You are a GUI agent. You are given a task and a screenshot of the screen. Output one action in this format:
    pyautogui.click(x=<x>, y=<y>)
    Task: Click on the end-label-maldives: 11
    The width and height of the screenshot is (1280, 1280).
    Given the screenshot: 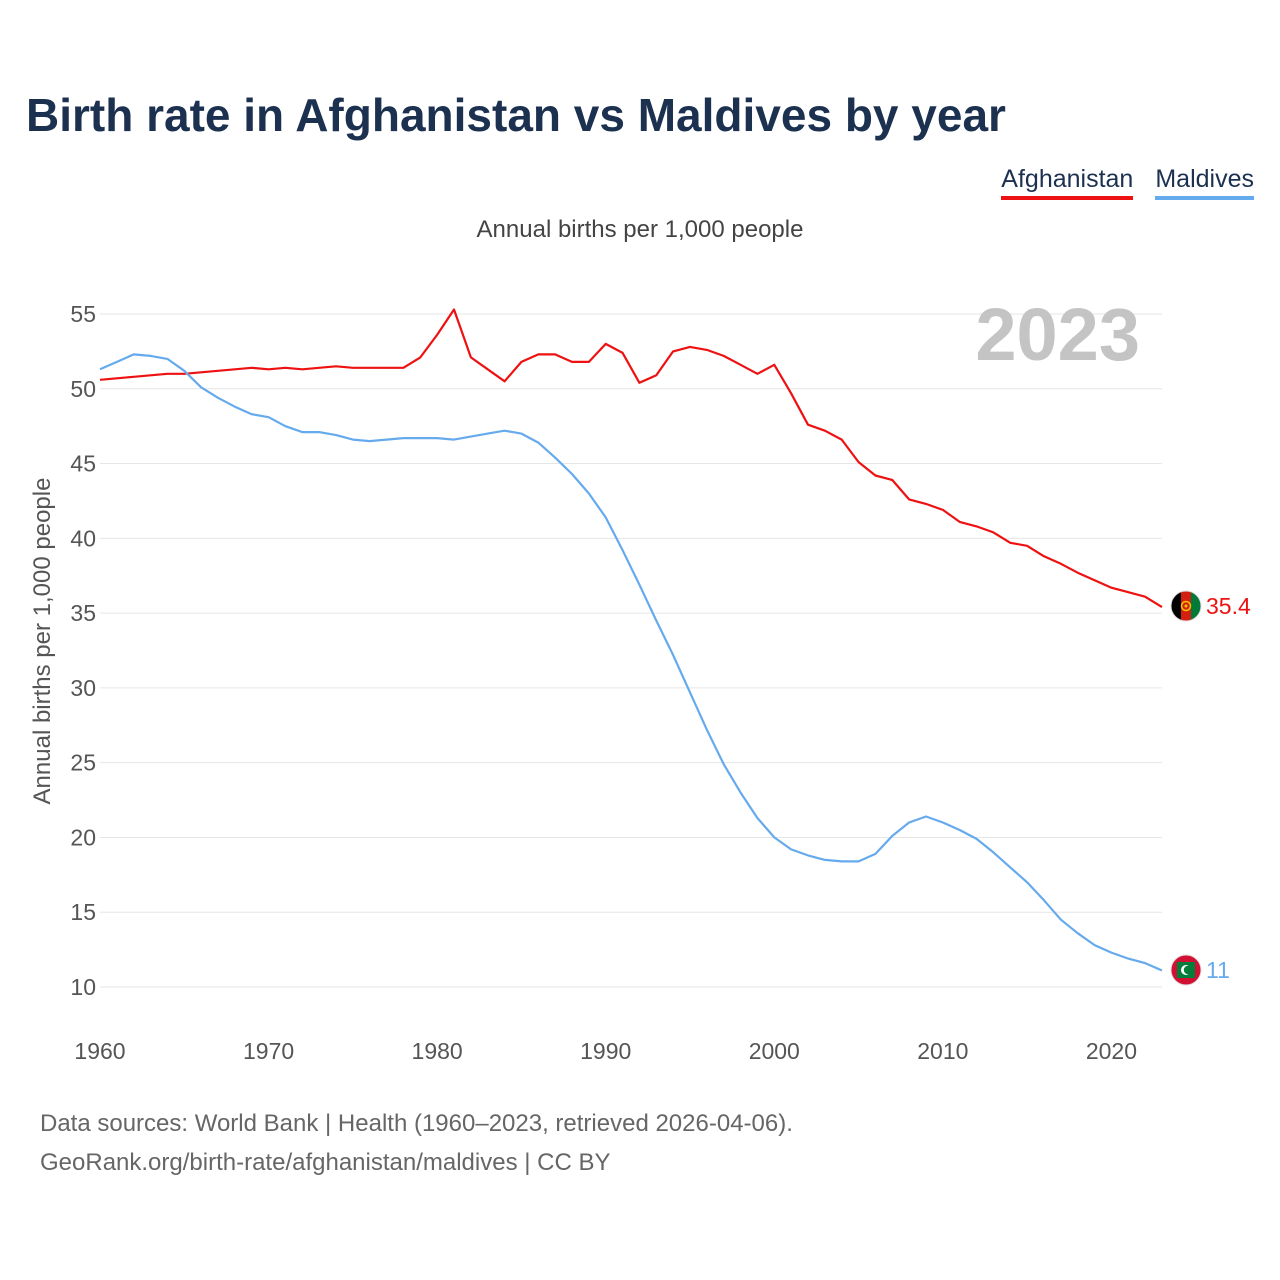 What is the action you would take?
    pyautogui.click(x=1218, y=970)
    